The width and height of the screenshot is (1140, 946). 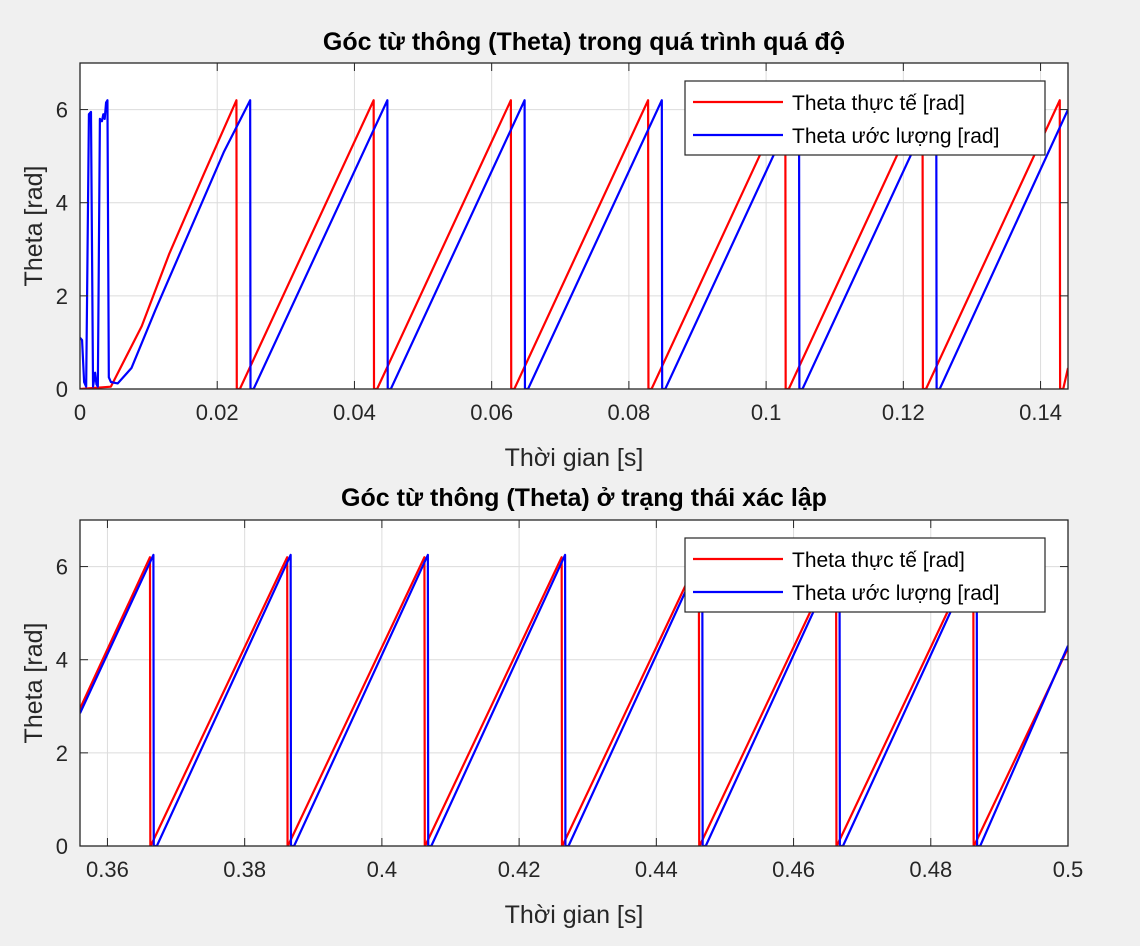 I want to click on x-tick-label: 0.08, so click(x=628, y=412).